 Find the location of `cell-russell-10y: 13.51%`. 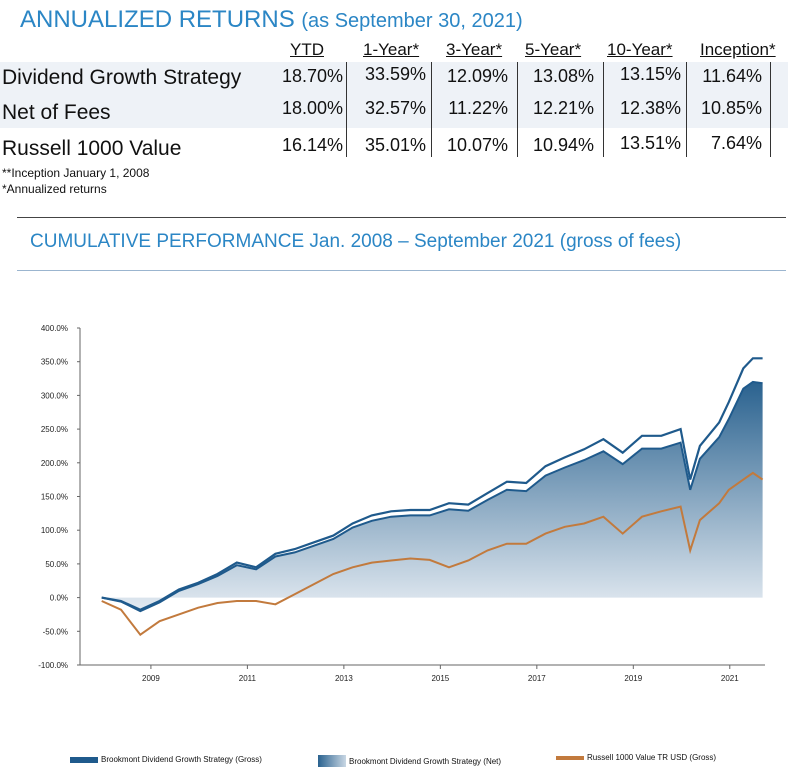

cell-russell-10y: 13.51% is located at coordinates (650, 143).